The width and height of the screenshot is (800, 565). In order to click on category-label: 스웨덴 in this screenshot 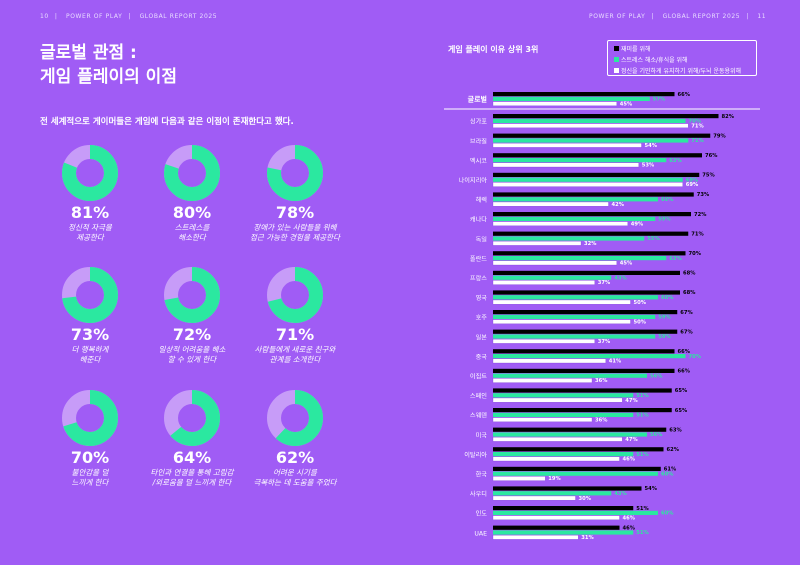, I will do `click(478, 416)`.